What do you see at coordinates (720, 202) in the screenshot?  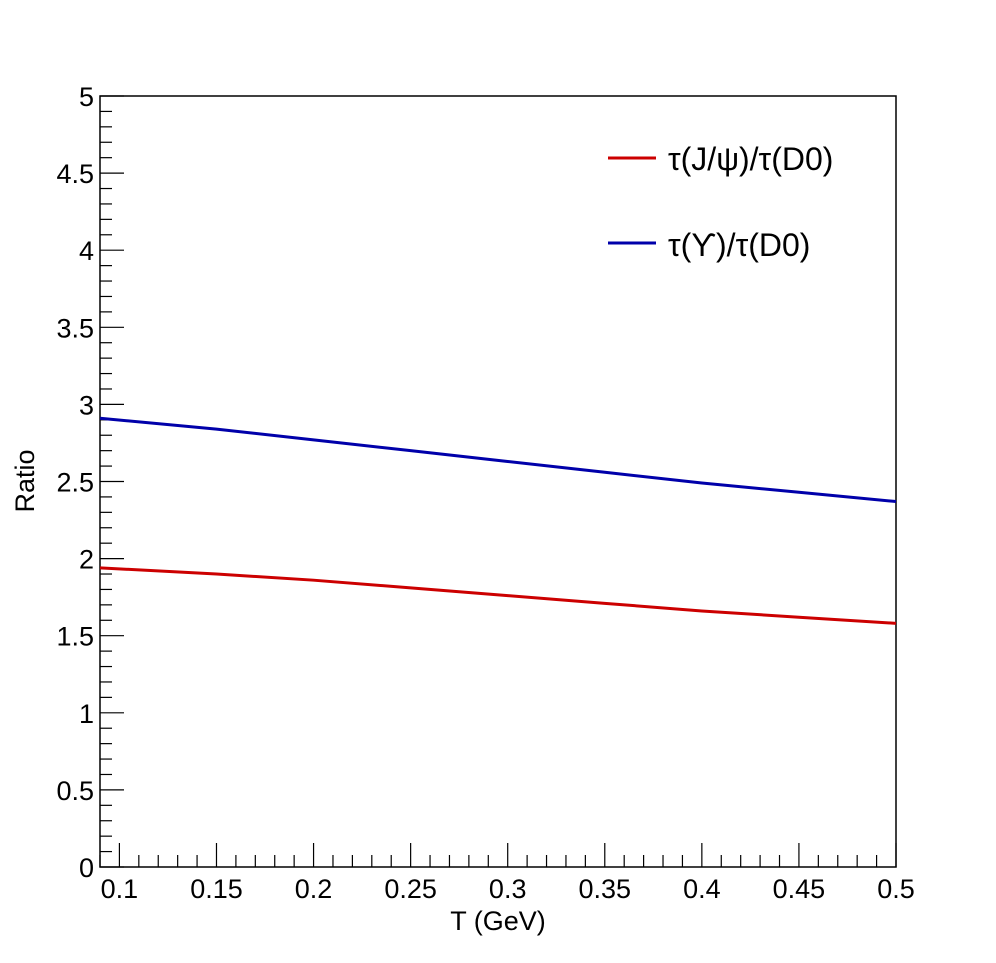 I see `legend: τ(J/ψ)/τ(D0) τ(ϒ)/τ(D0)` at bounding box center [720, 202].